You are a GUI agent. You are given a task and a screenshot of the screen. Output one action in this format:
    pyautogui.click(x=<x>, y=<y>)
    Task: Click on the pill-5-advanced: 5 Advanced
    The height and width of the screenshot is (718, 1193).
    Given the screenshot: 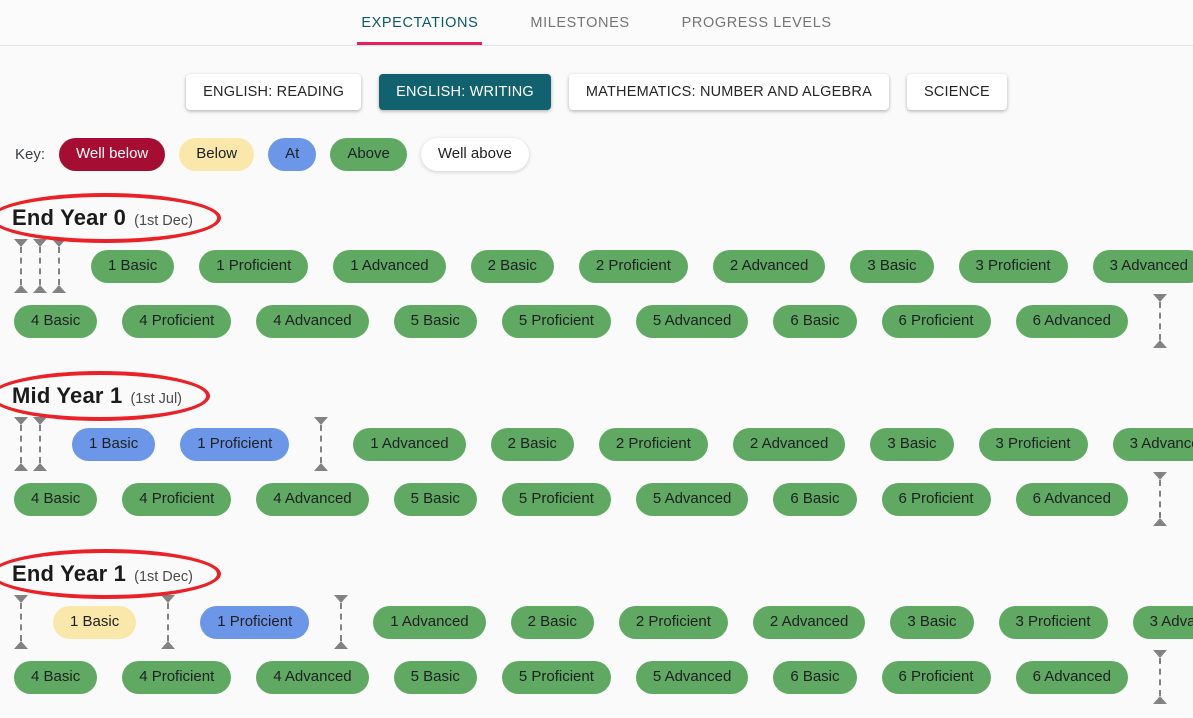 What is the action you would take?
    pyautogui.click(x=692, y=499)
    